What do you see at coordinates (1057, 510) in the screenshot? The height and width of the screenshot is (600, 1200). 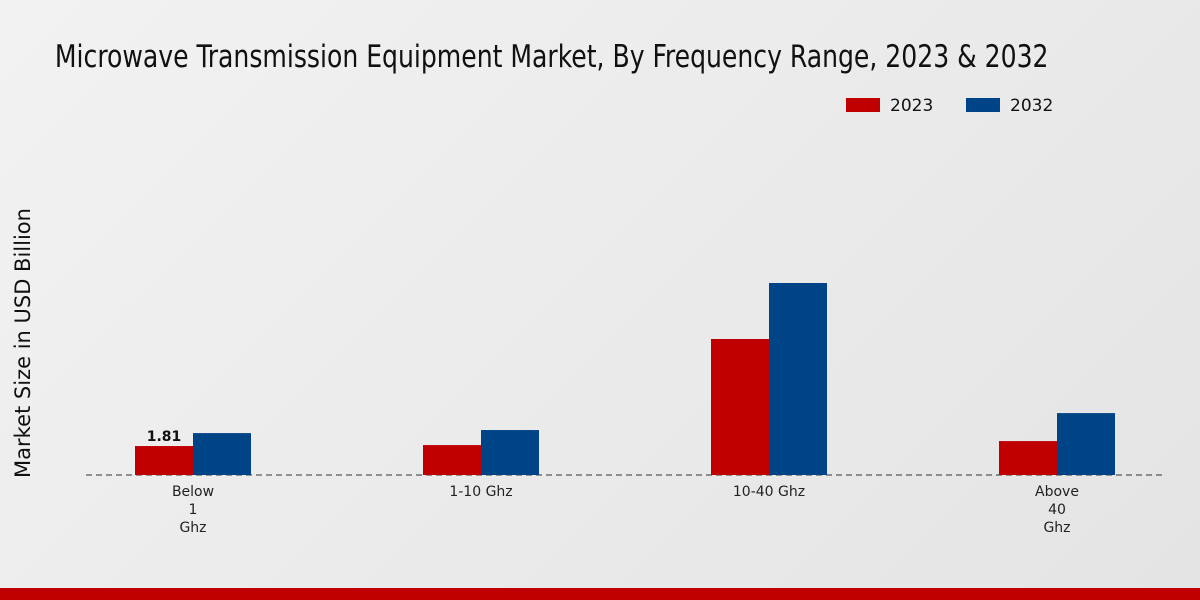 I see `x-tick-label: Above 40 Ghz` at bounding box center [1057, 510].